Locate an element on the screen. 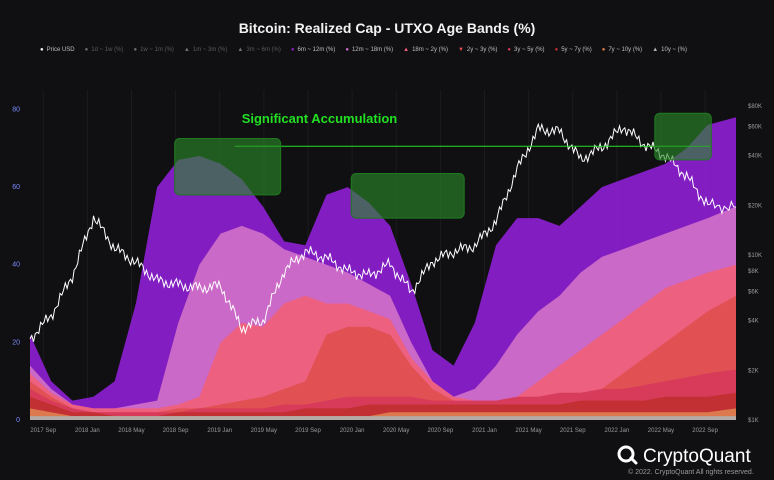 The width and height of the screenshot is (774, 480). legend-item: ● 1d ~ 1w (%) is located at coordinates (104, 50).